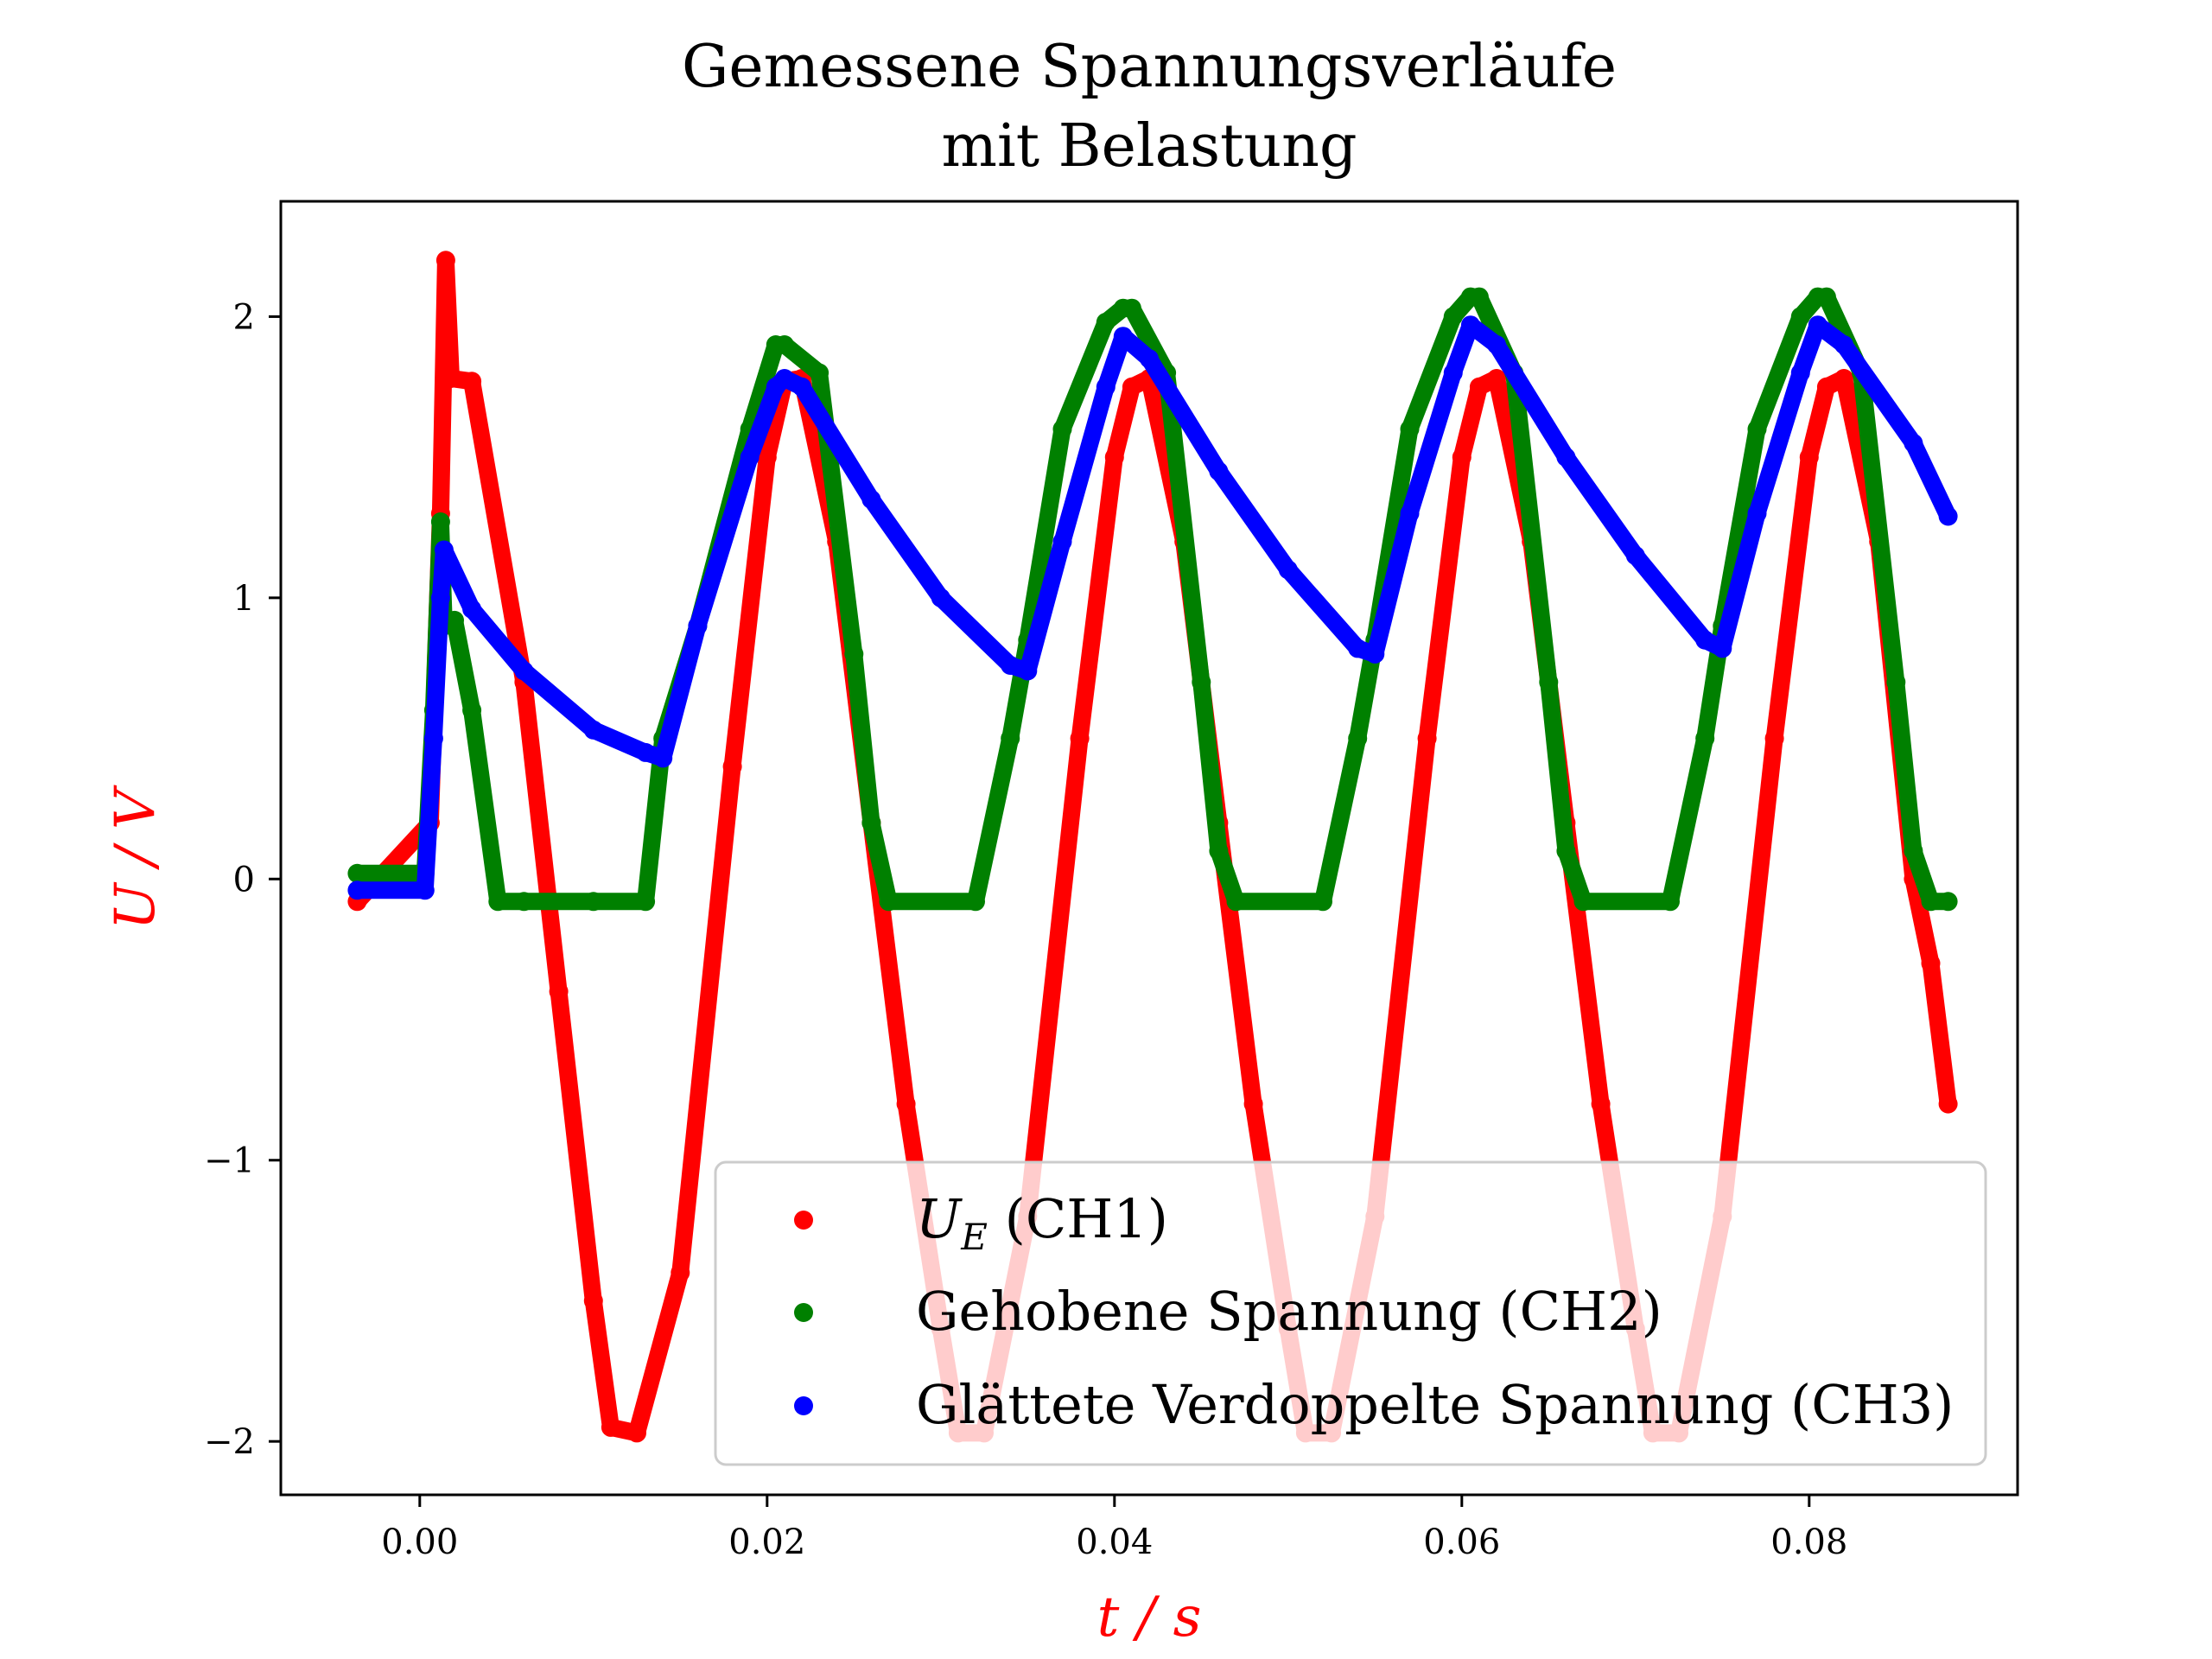 The image size is (2212, 1659). I want to click on x-axis-label: t / s, so click(1149, 1617).